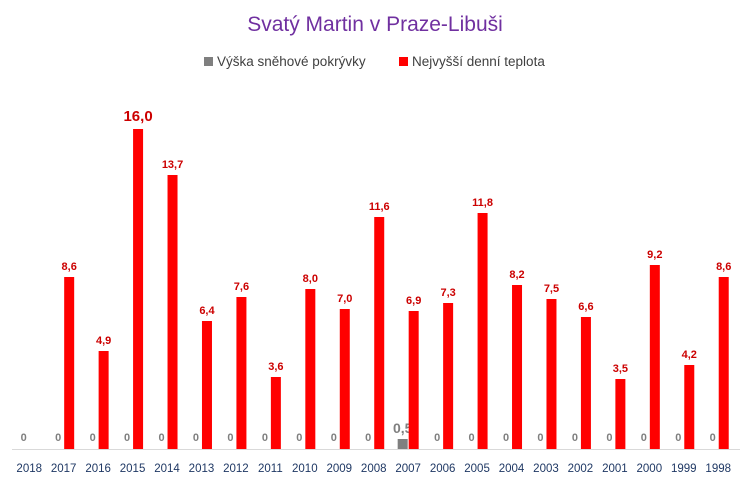 The height and width of the screenshot is (490, 750). I want to click on x-tick-label-2000: 2000, so click(650, 469).